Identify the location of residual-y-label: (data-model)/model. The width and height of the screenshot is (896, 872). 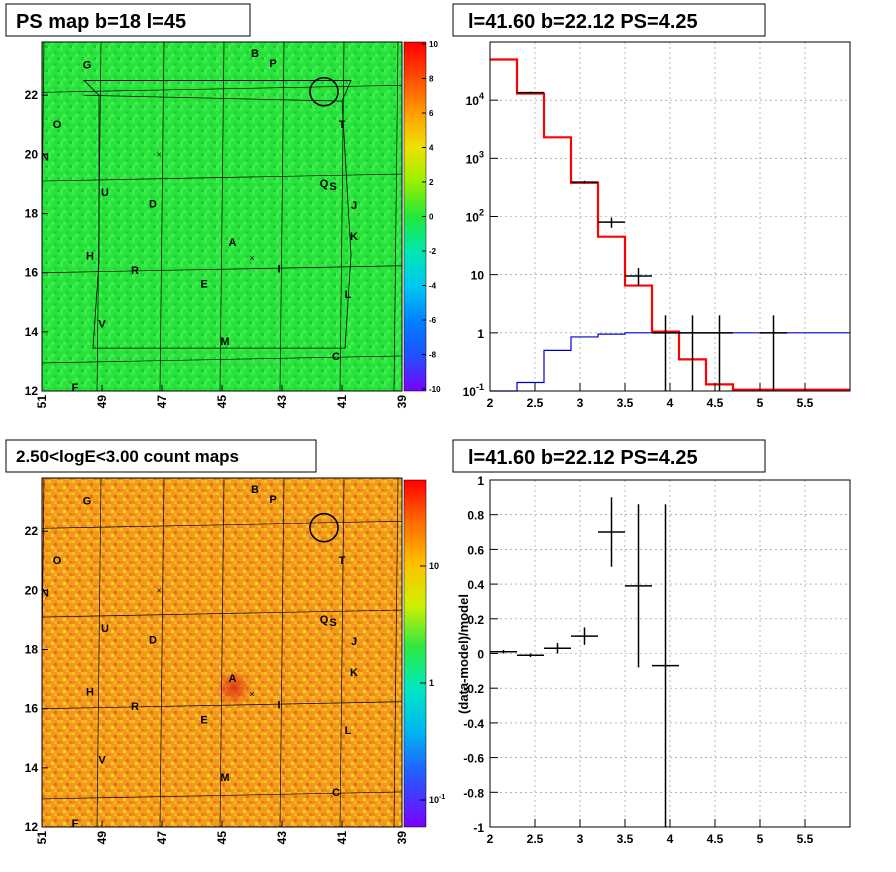
(463, 654).